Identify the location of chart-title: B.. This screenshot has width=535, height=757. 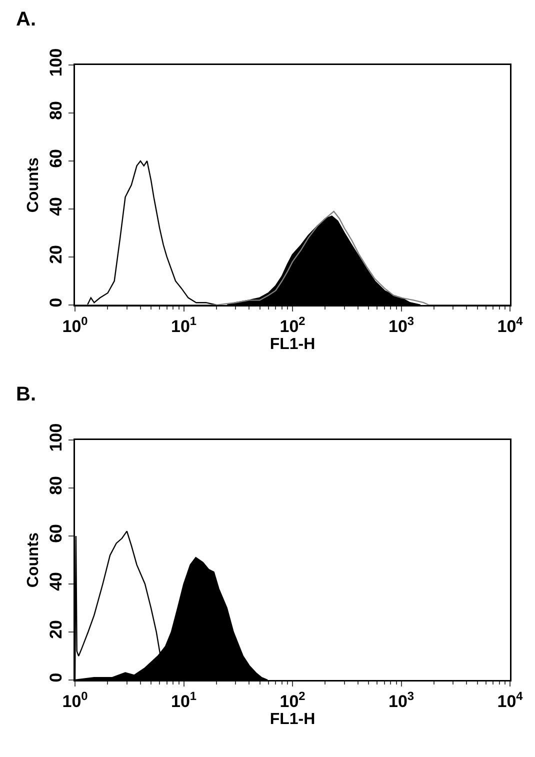
(26, 394).